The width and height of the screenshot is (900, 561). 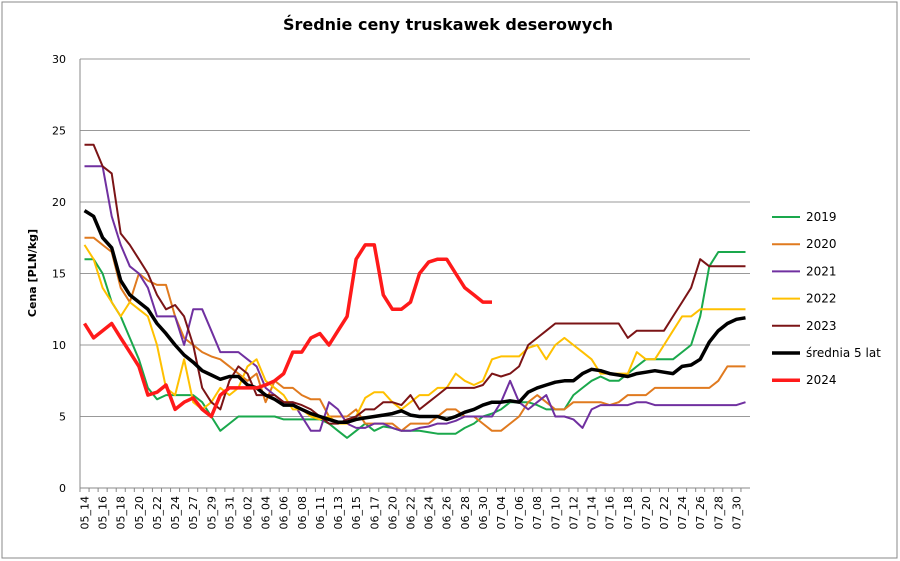 What do you see at coordinates (392, 513) in the screenshot?
I see `x-tick-label: 06_20` at bounding box center [392, 513].